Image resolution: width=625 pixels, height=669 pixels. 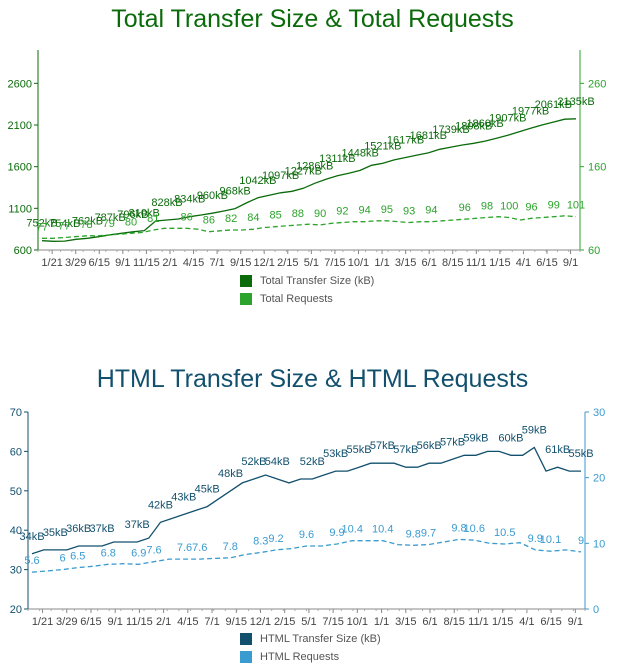 What do you see at coordinates (64, 227) in the screenshot?
I see `data-label-requests: 77` at bounding box center [64, 227].